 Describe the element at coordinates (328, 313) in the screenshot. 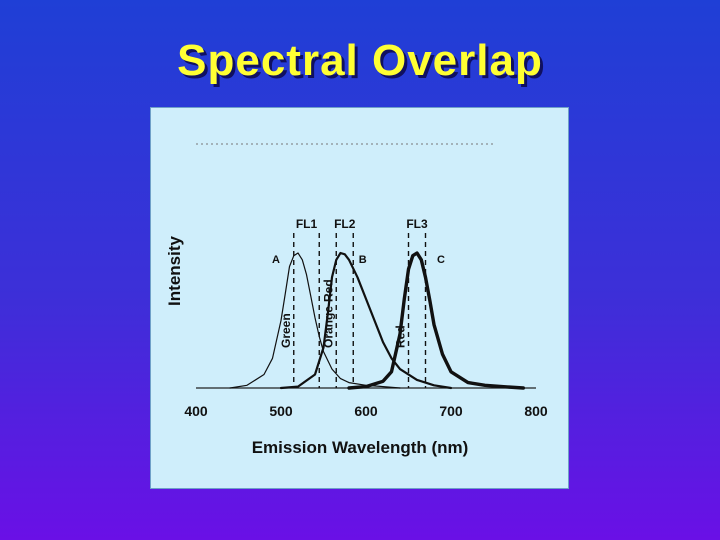

I see `channel-label: Orange-Red` at that location.